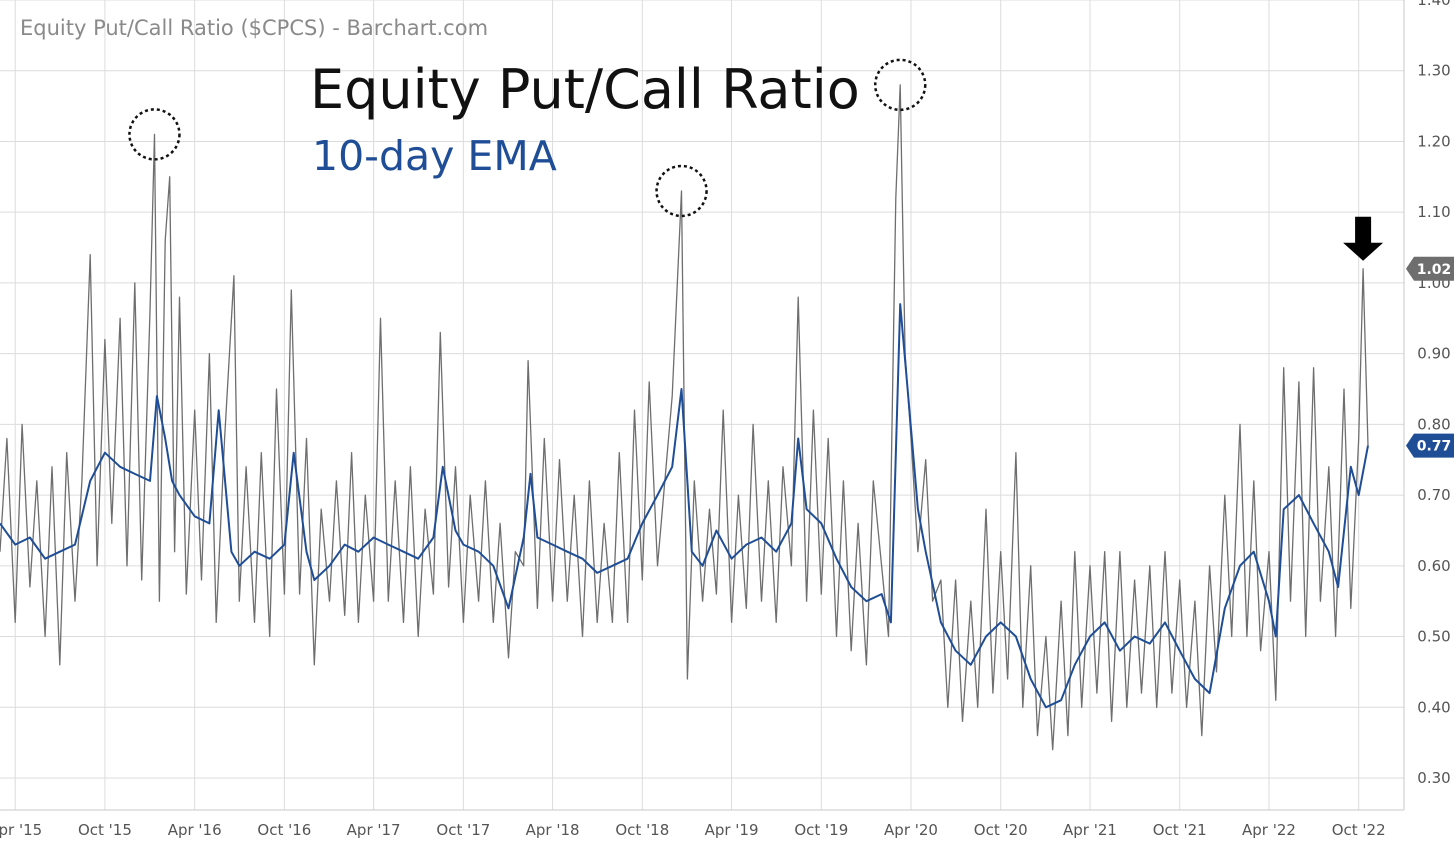 Image resolution: width=1456 pixels, height=845 pixels. What do you see at coordinates (1433, 212) in the screenshot?
I see `y-tick-label: 1.10` at bounding box center [1433, 212].